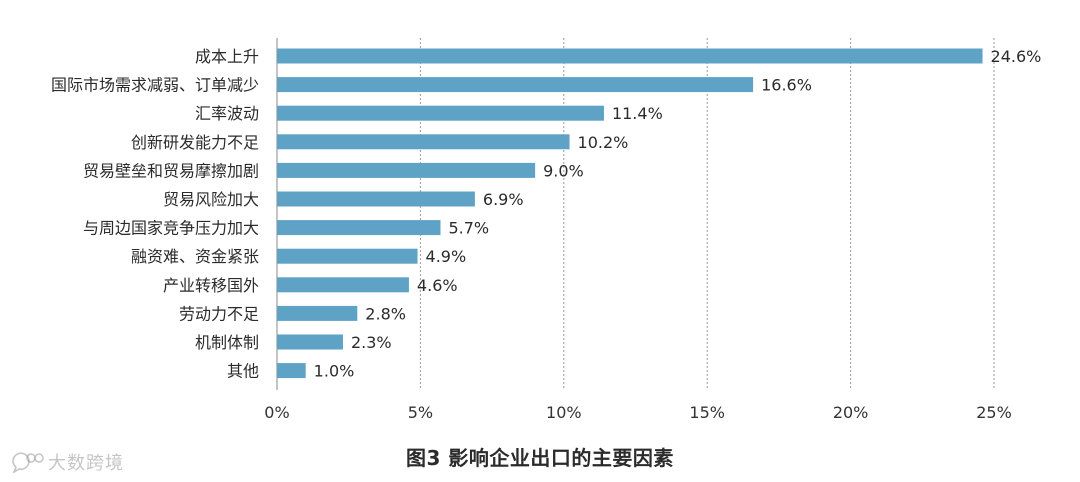 This screenshot has height=482, width=1080. What do you see at coordinates (219, 313) in the screenshot?
I see `category-label: 劳动力不足` at bounding box center [219, 313].